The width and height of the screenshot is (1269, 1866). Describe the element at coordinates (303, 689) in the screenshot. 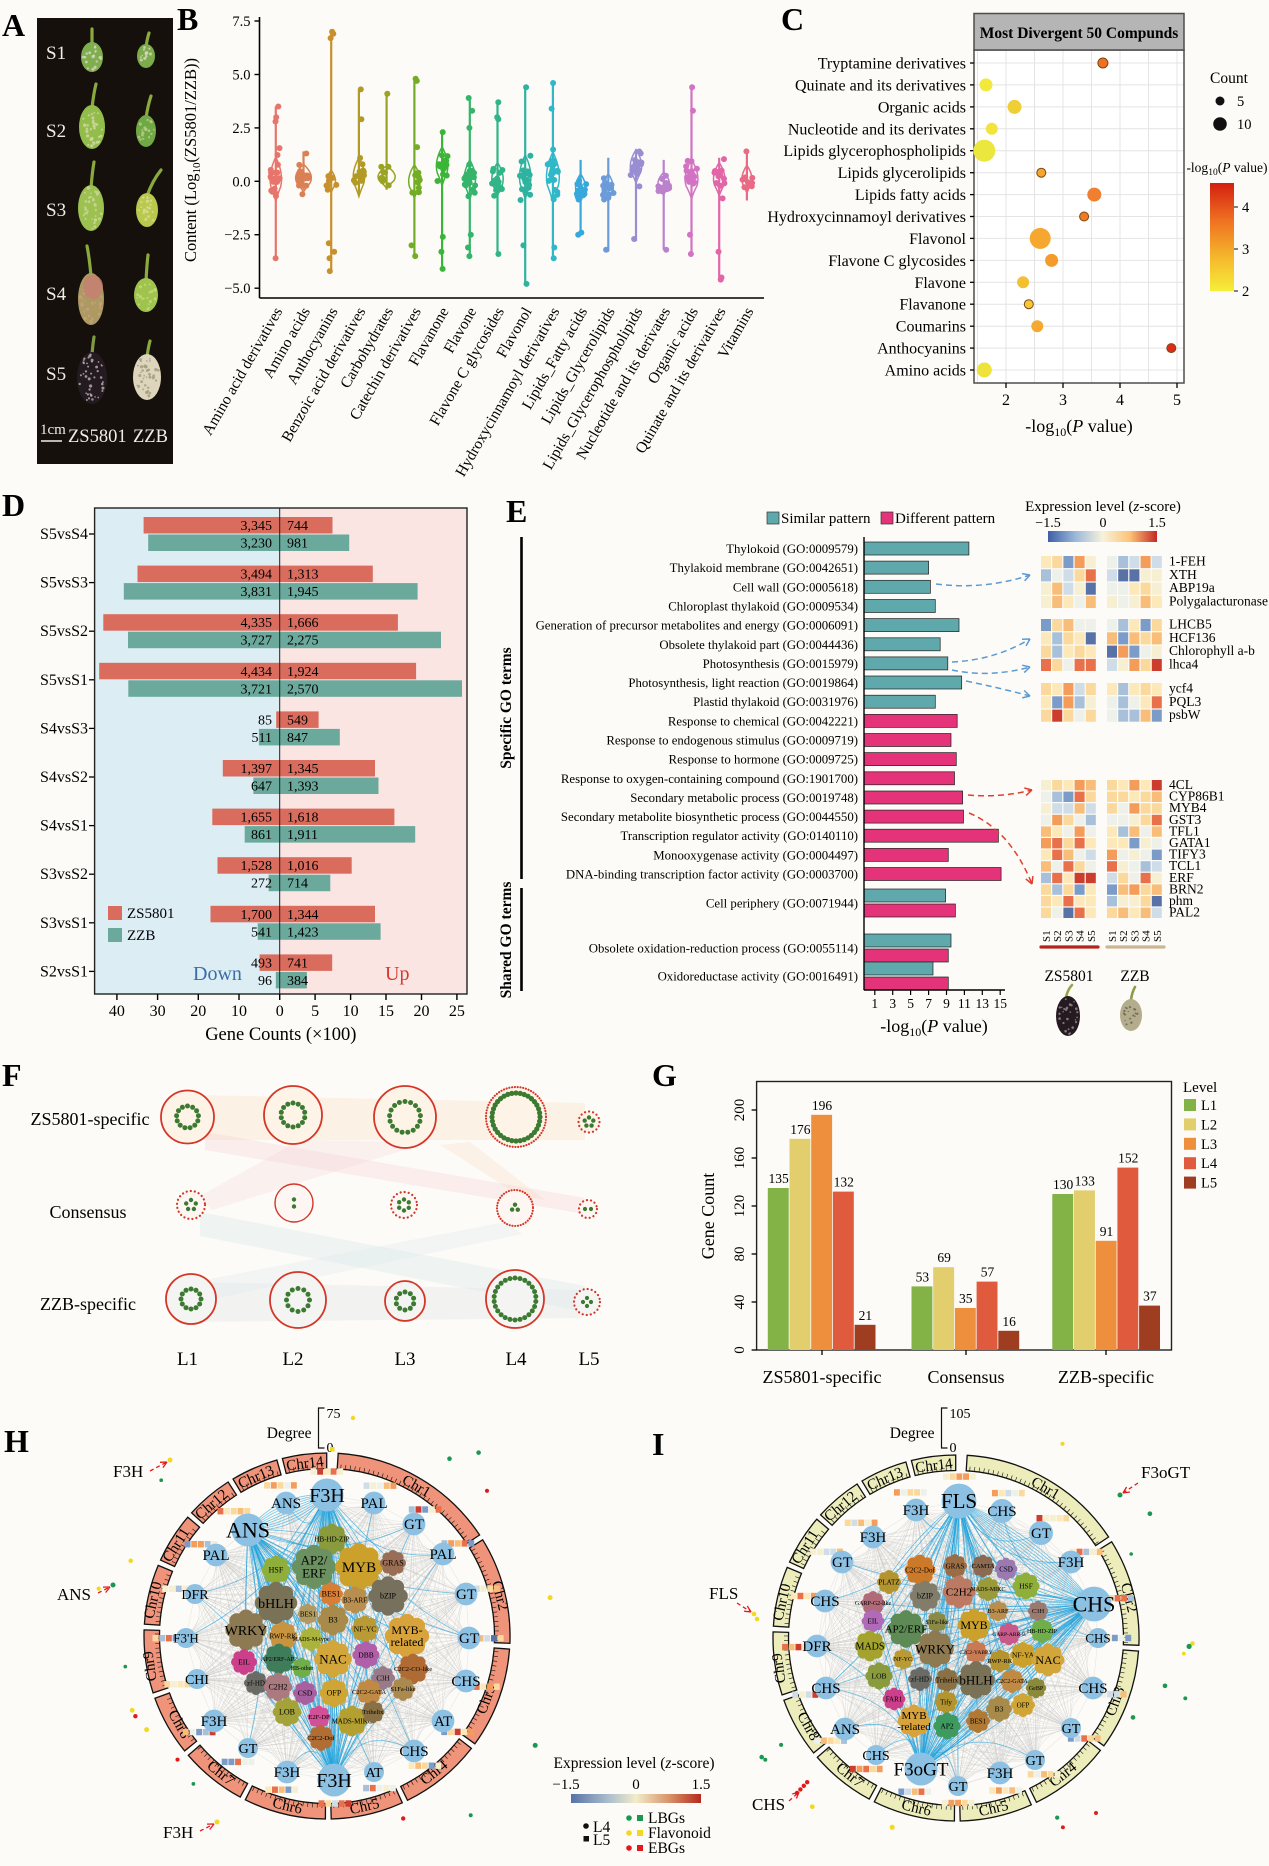

I see `svg-text: 2,570` at that location.